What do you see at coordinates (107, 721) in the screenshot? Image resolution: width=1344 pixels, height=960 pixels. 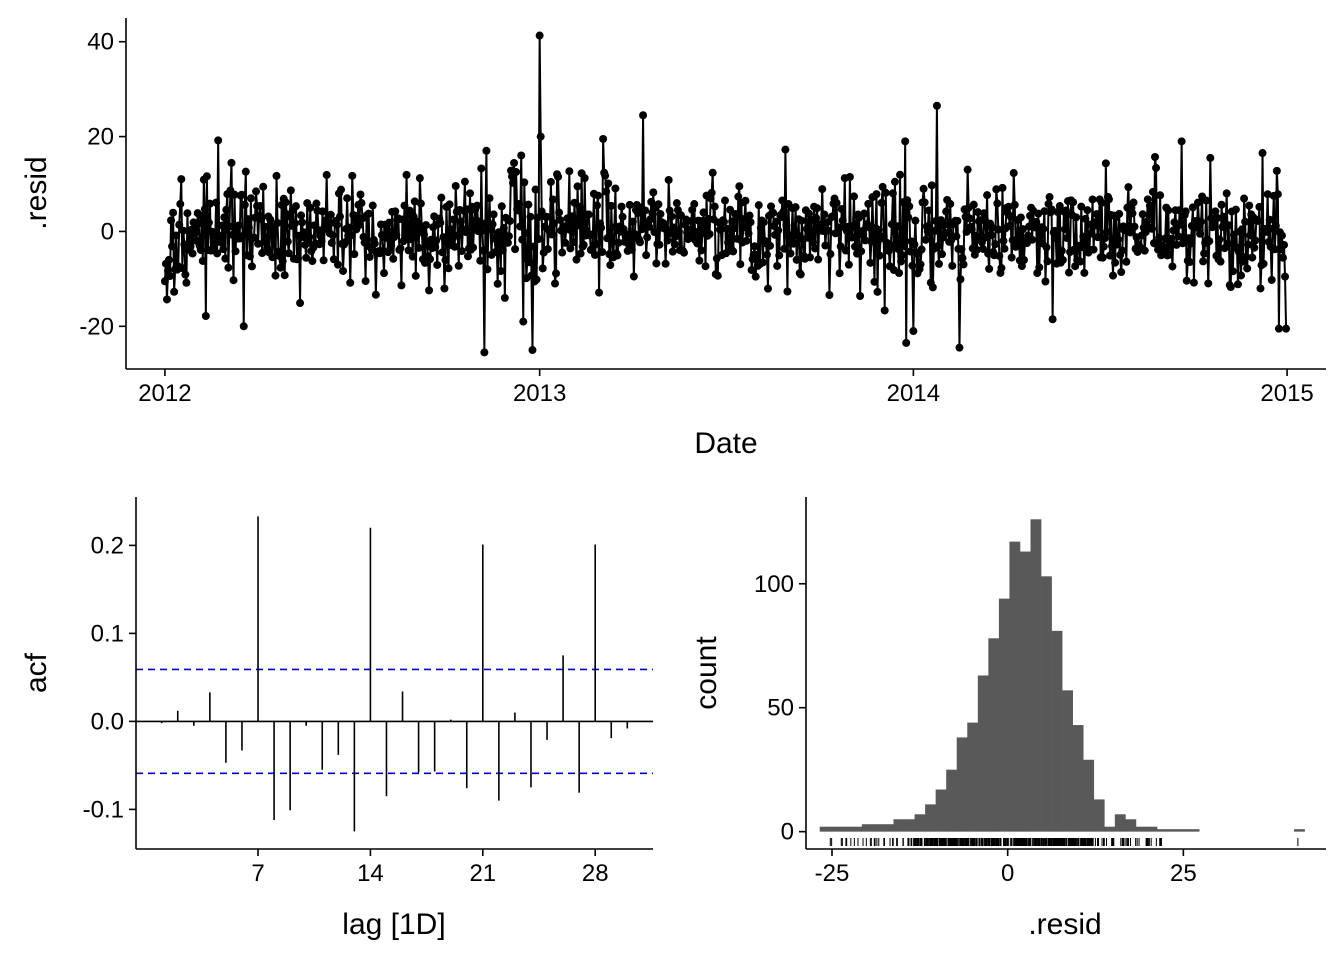 I see `acf-y-tick-label: 0.0` at bounding box center [107, 721].